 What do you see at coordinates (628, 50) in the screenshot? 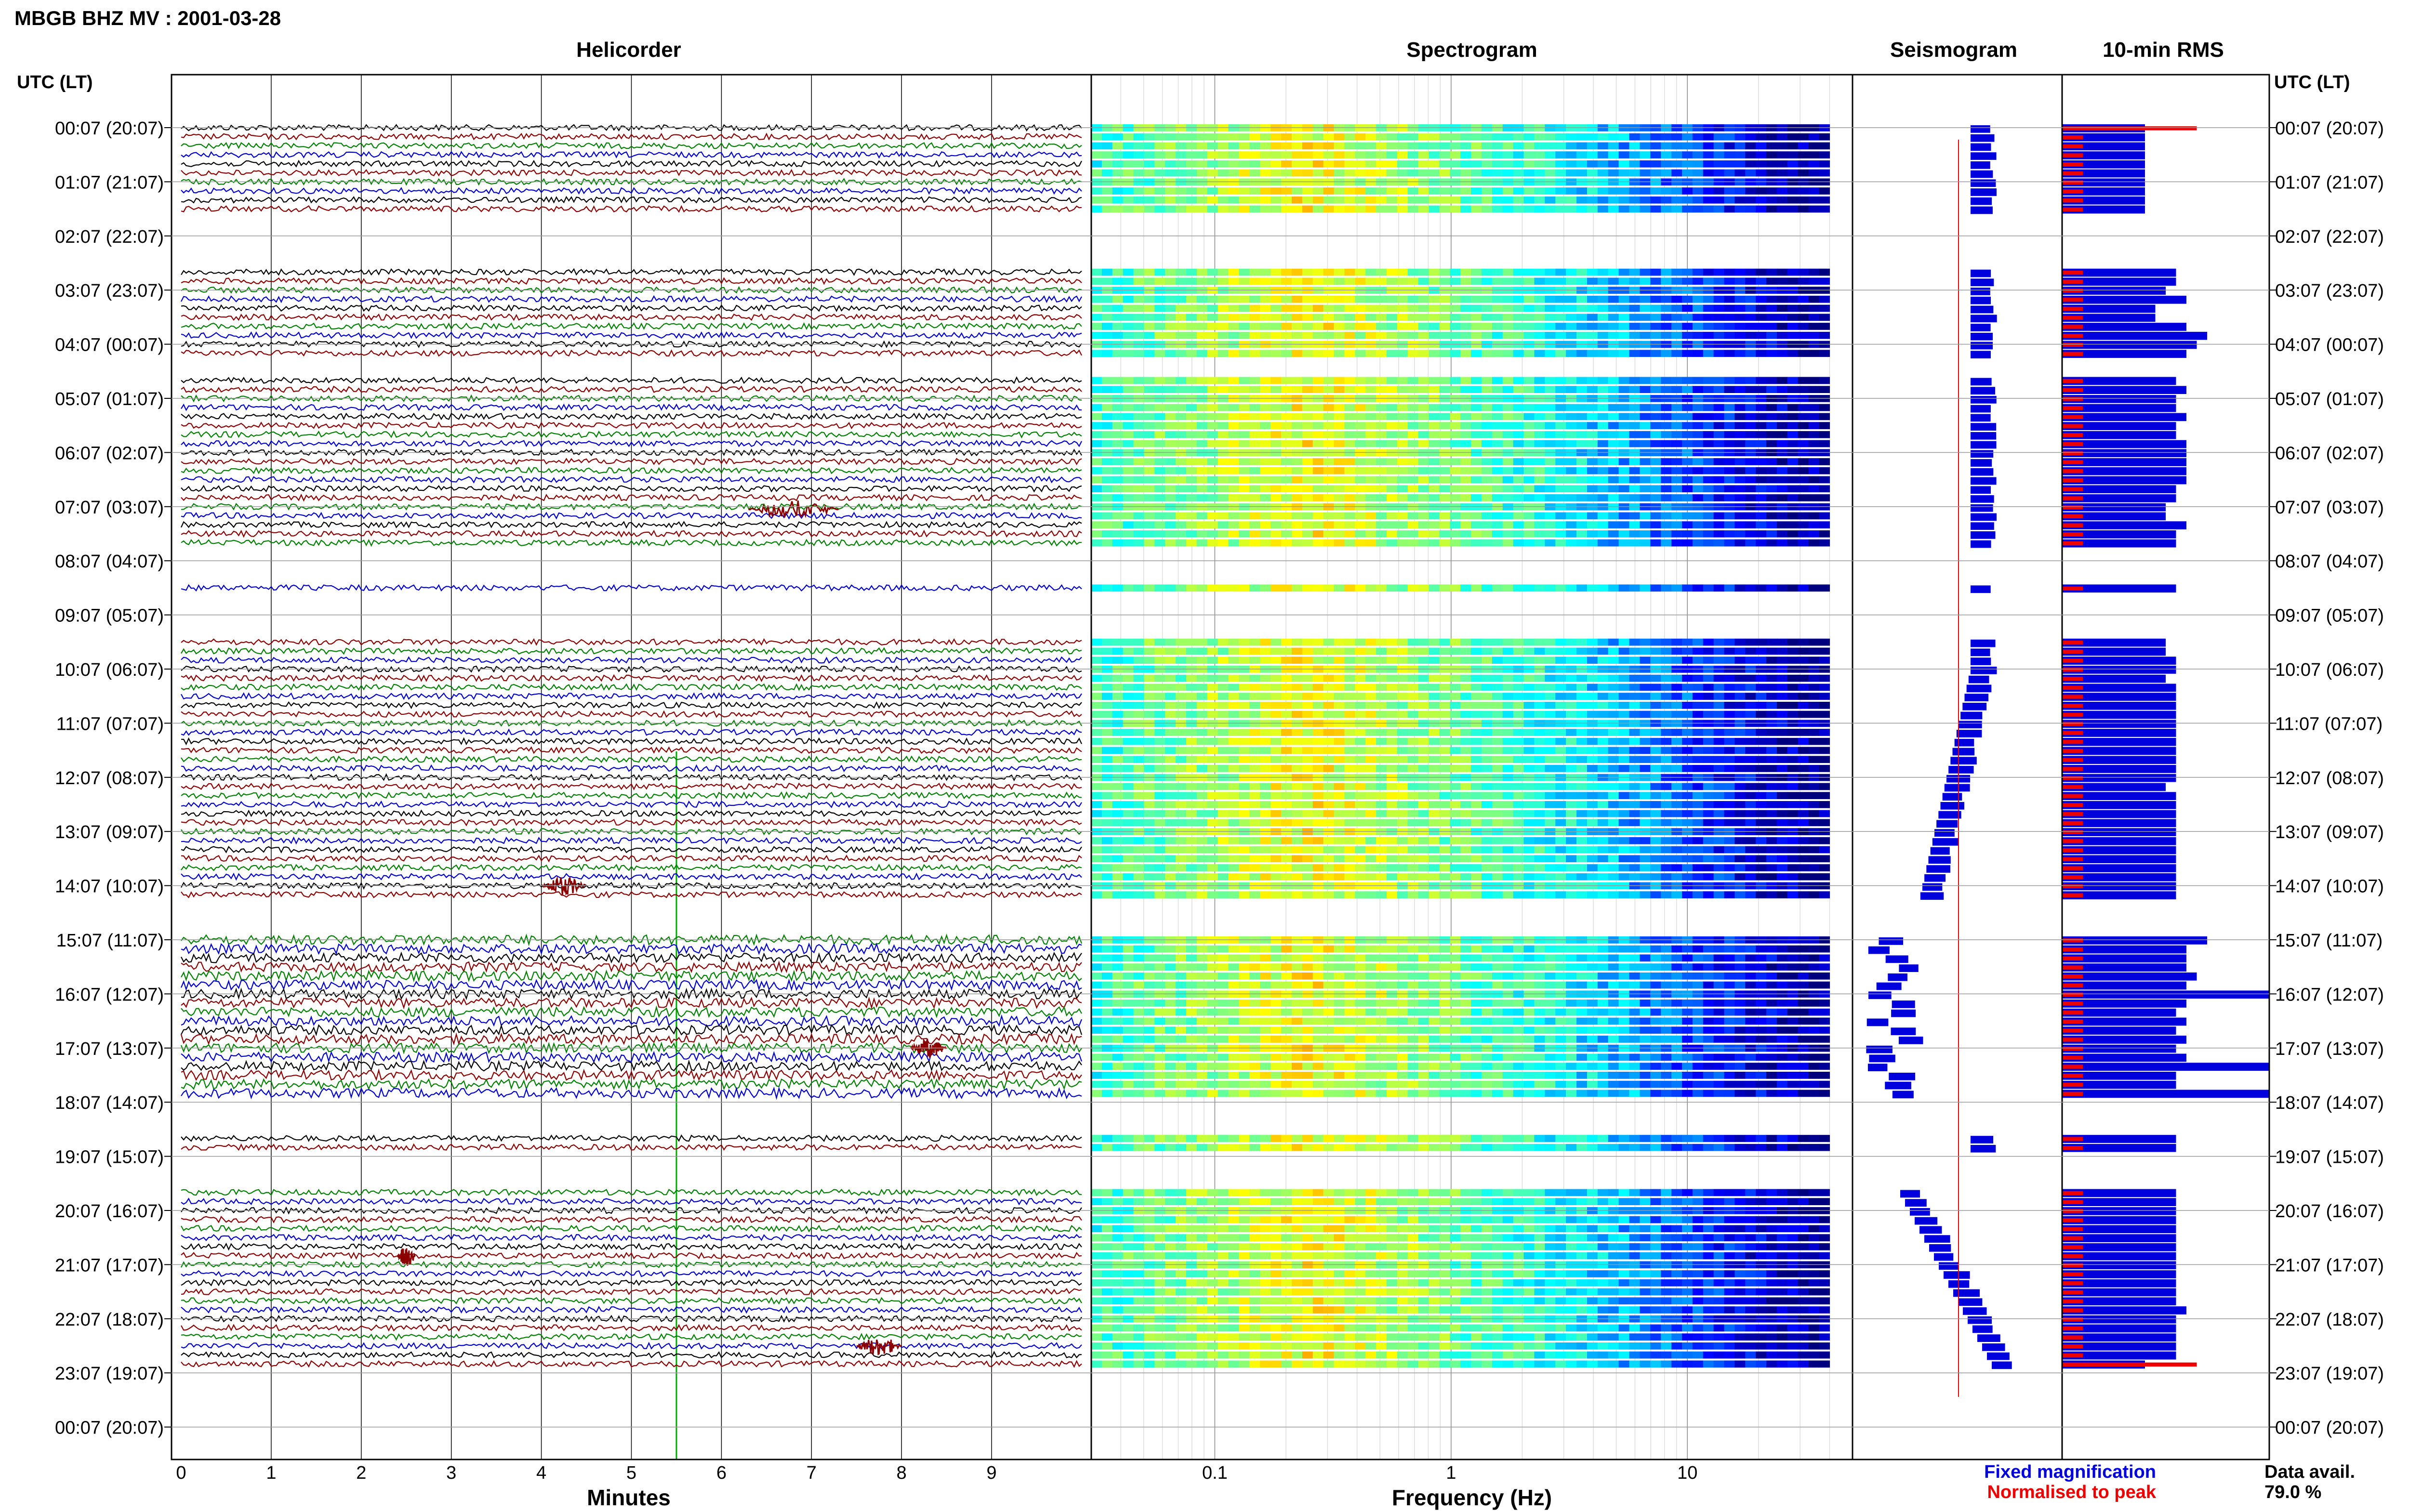
I see `helicorder-panel-title: Helicorder` at bounding box center [628, 50].